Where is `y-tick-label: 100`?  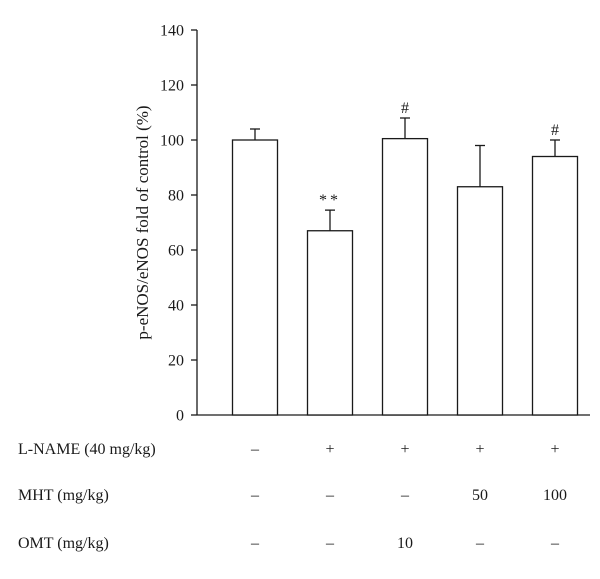 y-tick-label: 100 is located at coordinates (172, 141).